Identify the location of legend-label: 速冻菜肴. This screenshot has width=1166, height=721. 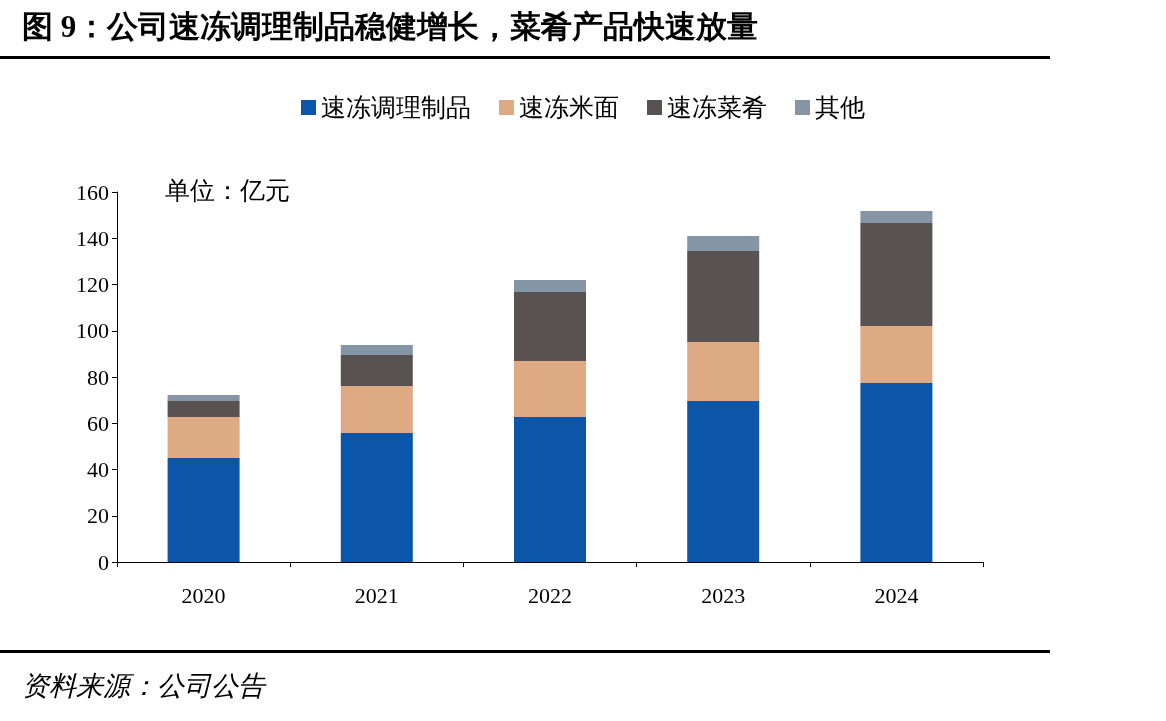
(717, 107).